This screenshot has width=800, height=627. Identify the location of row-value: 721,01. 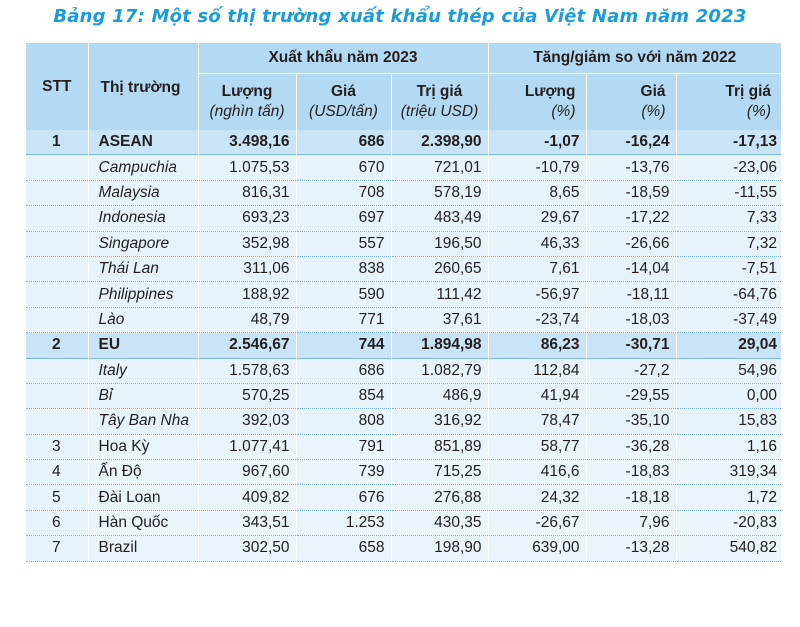
(439, 167).